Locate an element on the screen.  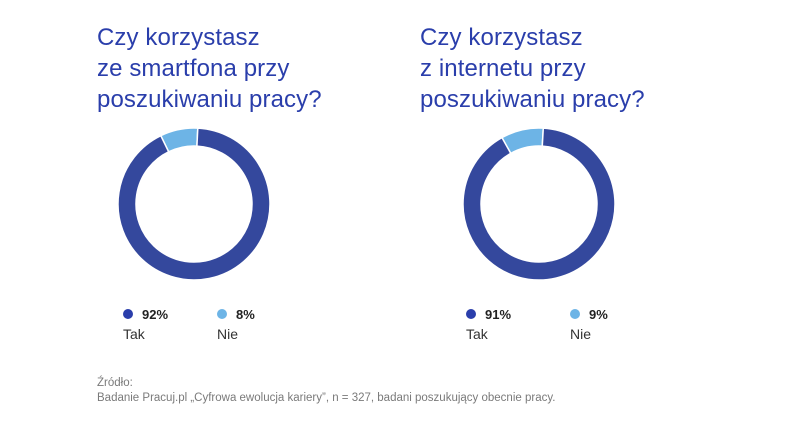
legend-value-nie: 9% is located at coordinates (598, 314).